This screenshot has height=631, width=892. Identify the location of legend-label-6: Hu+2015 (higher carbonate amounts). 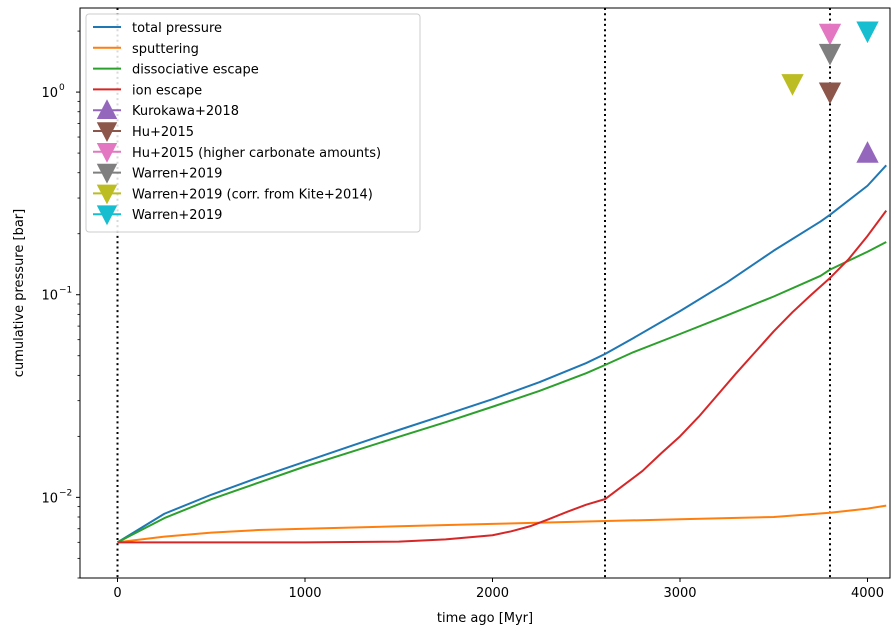
(256, 153).